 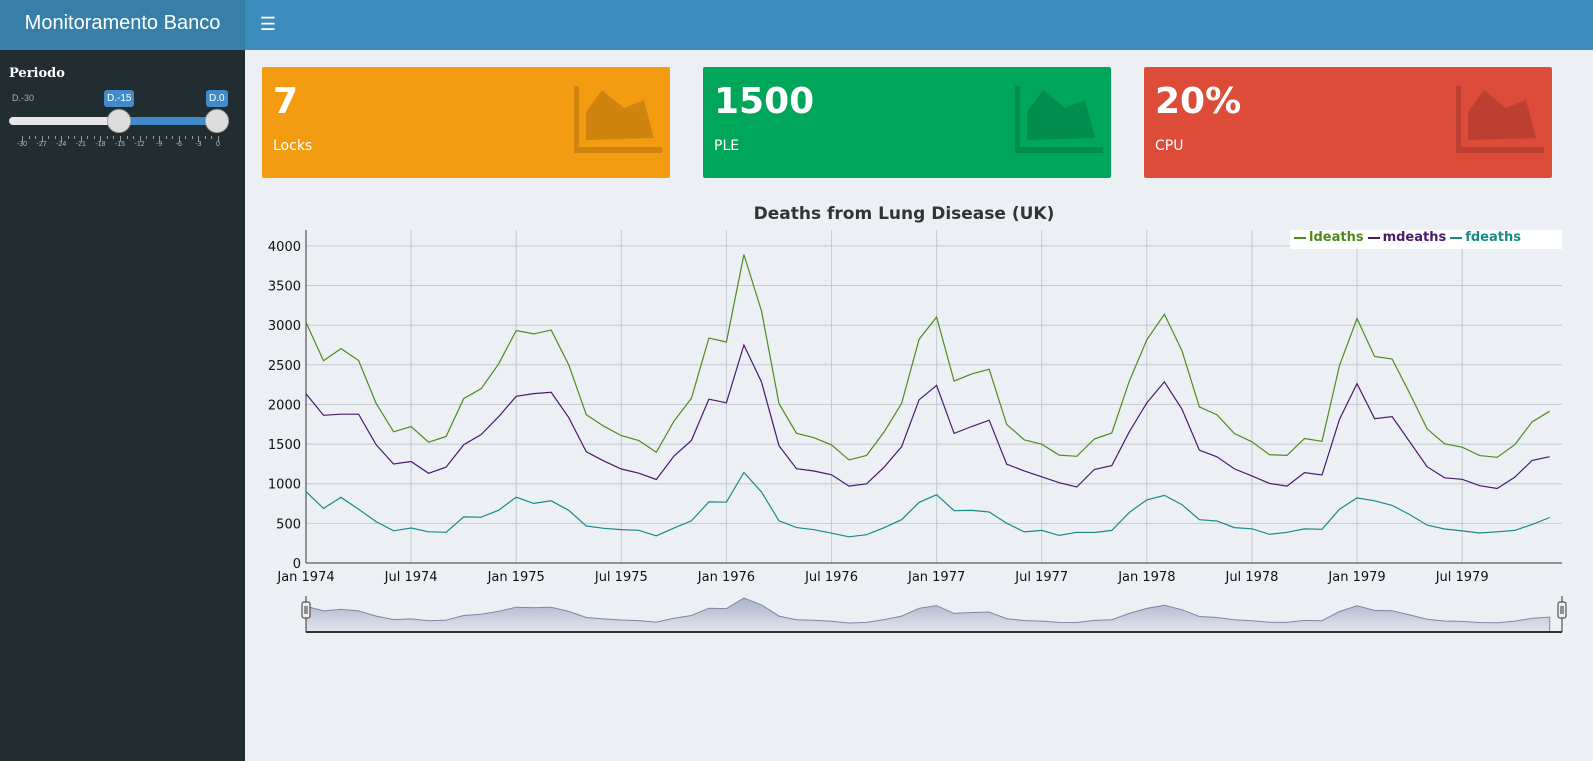 I want to click on slider-tick-label: -6, so click(x=178, y=144).